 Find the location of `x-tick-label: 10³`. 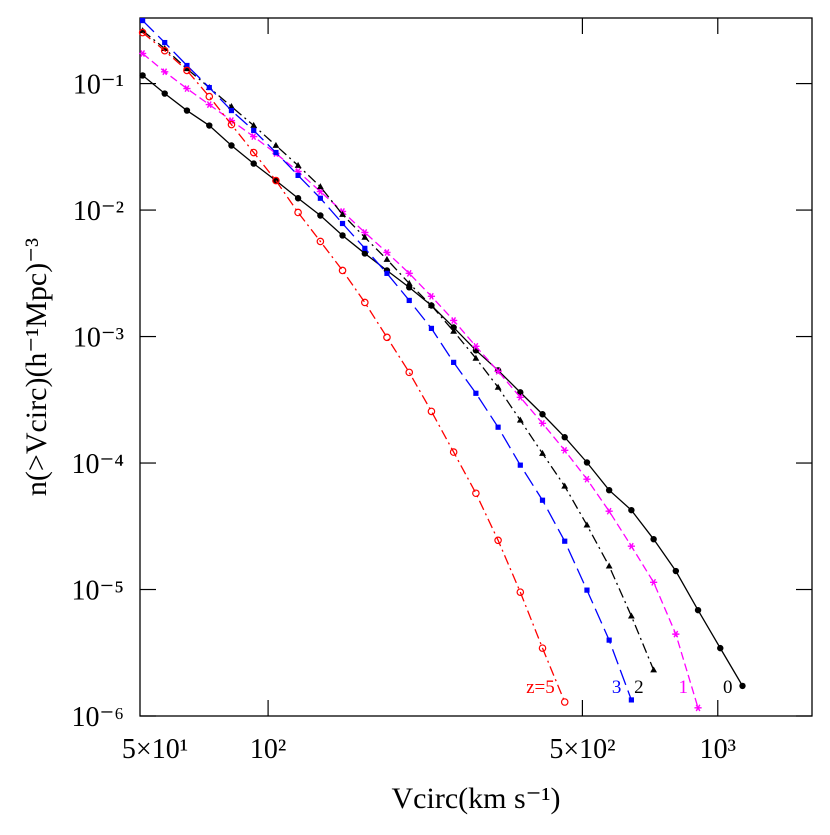

x-tick-label: 10³ is located at coordinates (718, 749).